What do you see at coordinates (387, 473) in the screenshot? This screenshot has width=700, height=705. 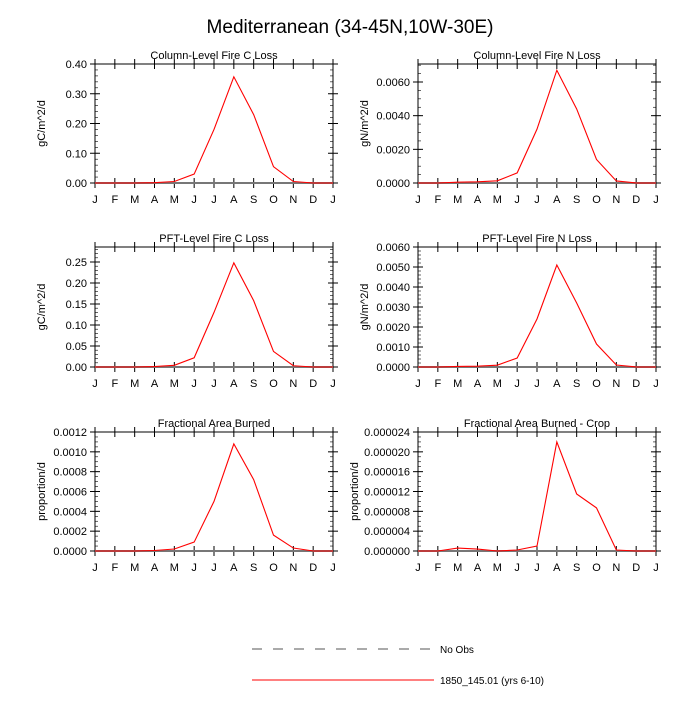 I see `y-tick-label: 0.000016` at bounding box center [387, 473].